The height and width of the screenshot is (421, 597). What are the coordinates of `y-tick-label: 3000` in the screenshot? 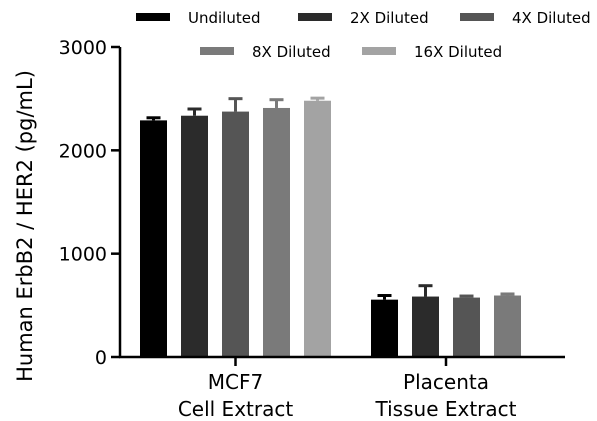 It's located at (83, 48).